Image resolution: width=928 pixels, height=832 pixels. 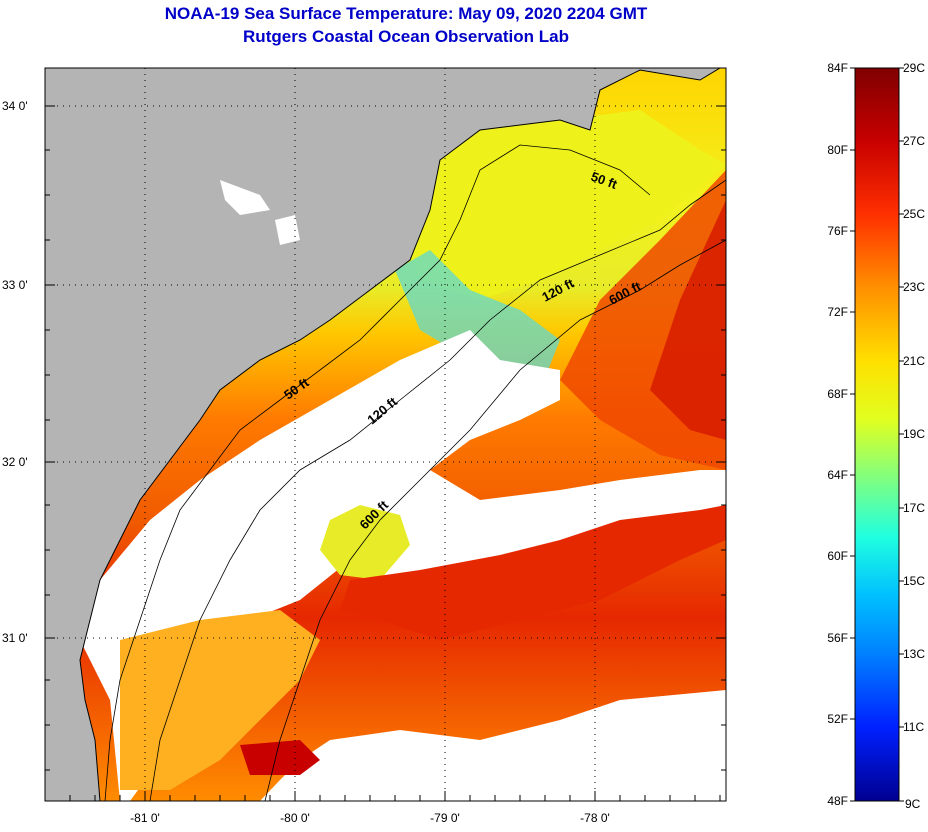 I want to click on colorbar-f-label: 68F, so click(x=837, y=394).